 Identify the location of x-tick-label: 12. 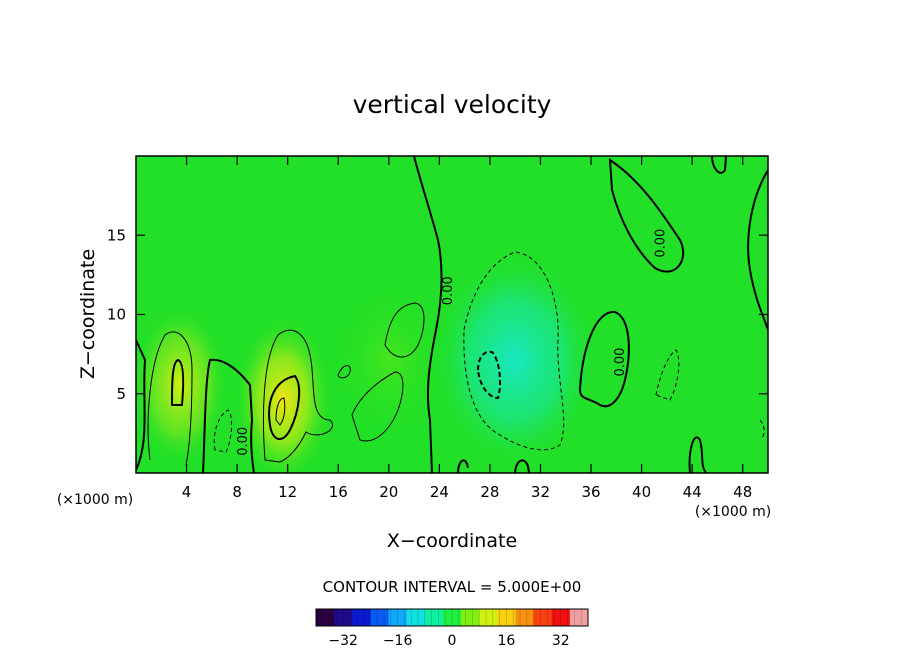
(287, 492).